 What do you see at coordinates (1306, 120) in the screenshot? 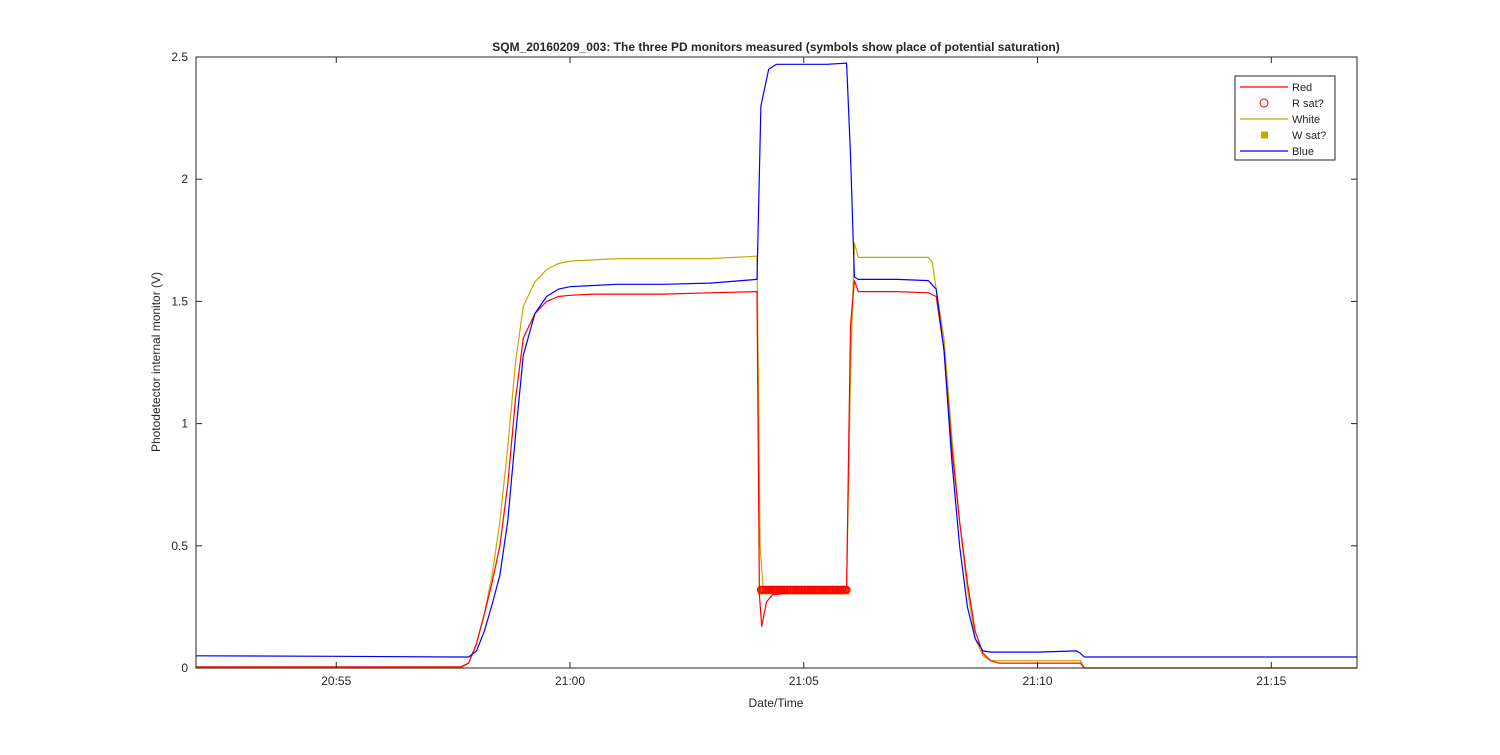
I see `legend-label-white: White` at bounding box center [1306, 120].